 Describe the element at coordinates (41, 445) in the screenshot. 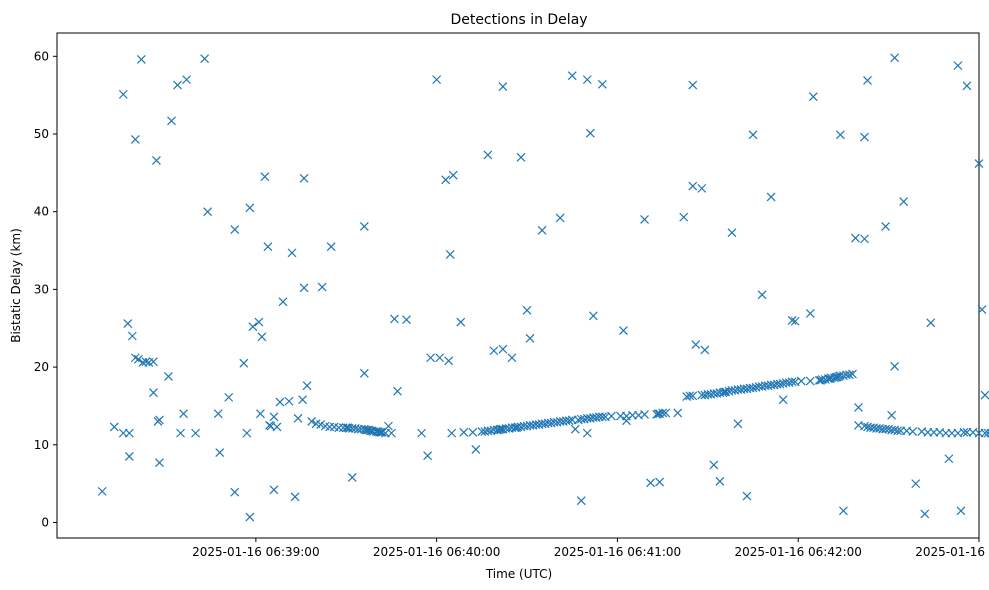

I see `y-tick-label: 10` at that location.